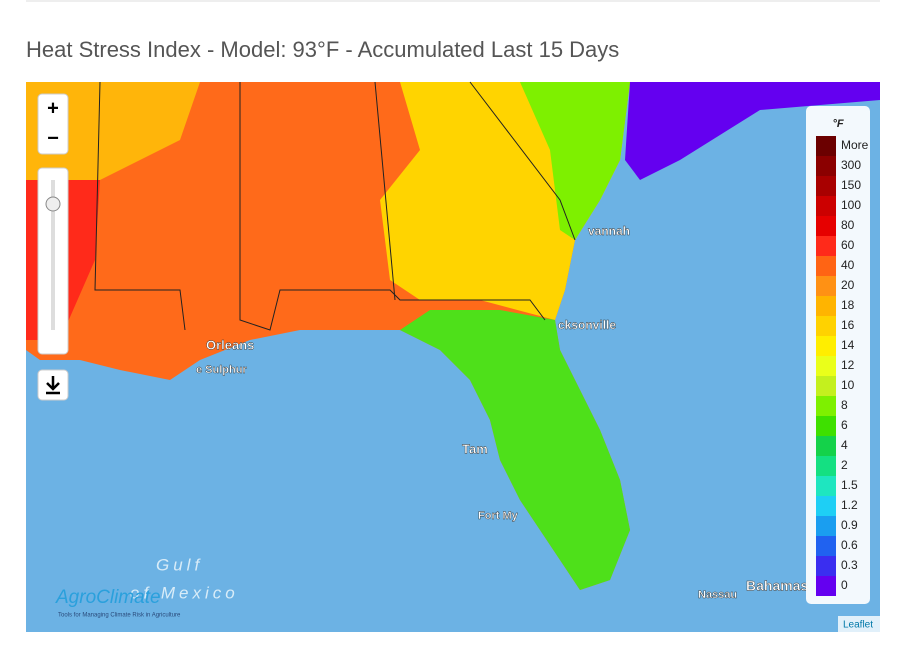  Describe the element at coordinates (53, 108) in the screenshot. I see `zoom-in: +` at that location.